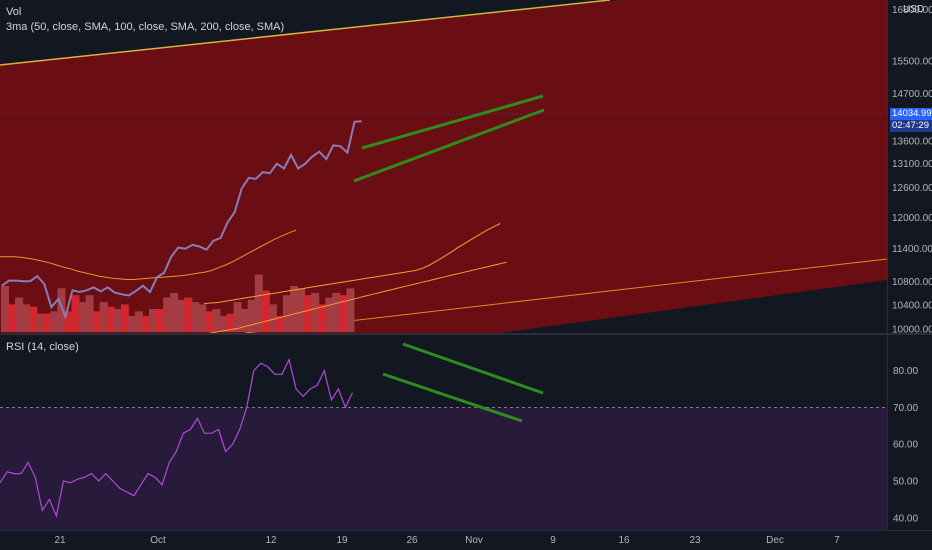  I want to click on time-tick-label: 21, so click(60, 540).